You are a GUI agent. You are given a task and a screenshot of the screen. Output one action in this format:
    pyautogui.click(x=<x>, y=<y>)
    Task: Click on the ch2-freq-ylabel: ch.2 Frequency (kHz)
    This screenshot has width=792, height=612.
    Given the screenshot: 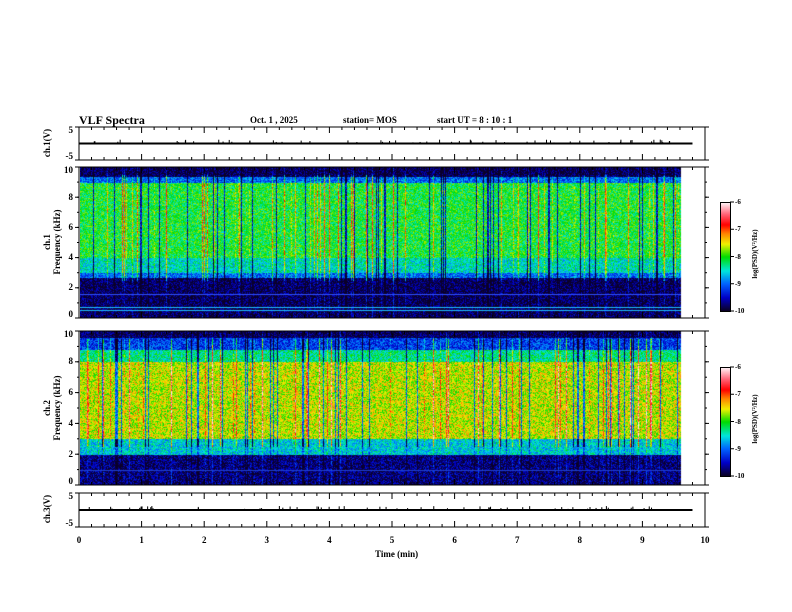 What is the action you would take?
    pyautogui.click(x=52, y=408)
    